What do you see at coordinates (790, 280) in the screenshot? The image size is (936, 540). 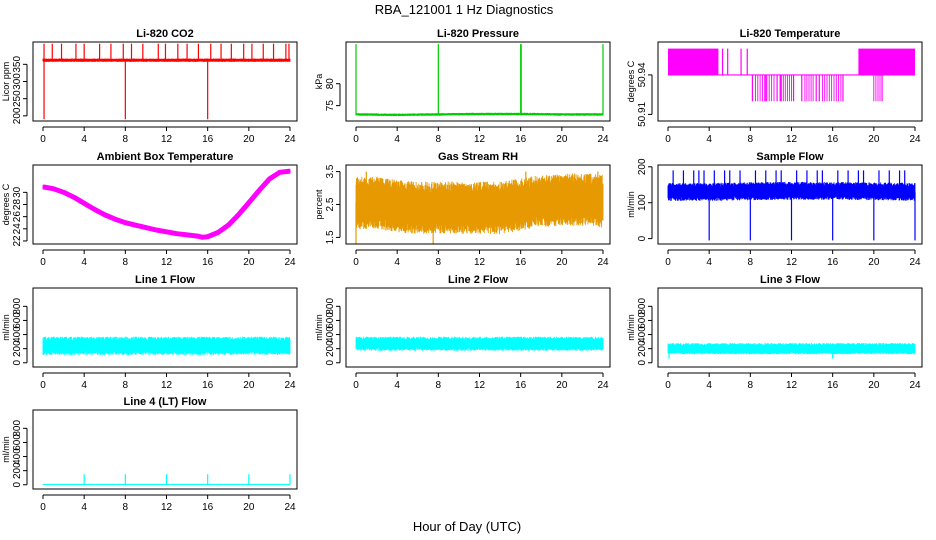 I see `panel-title: Line 3 Flow` at bounding box center [790, 280].